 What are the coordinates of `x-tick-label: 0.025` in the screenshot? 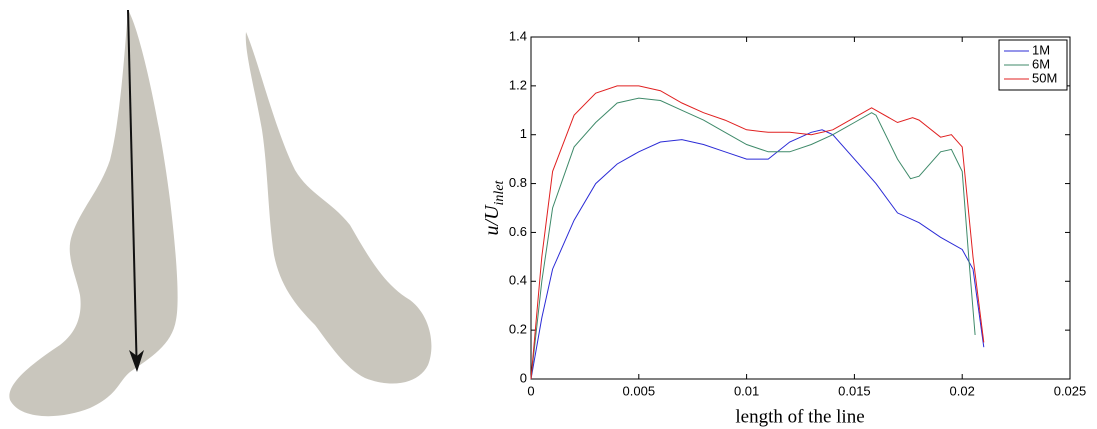 It's located at (1070, 390).